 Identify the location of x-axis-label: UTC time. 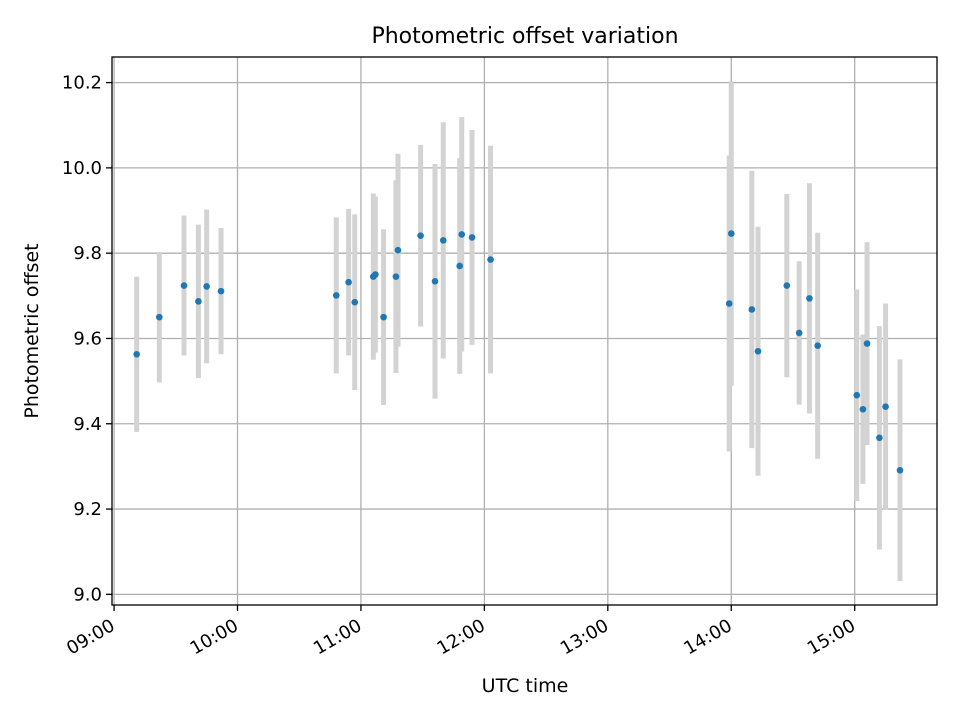
(525, 686).